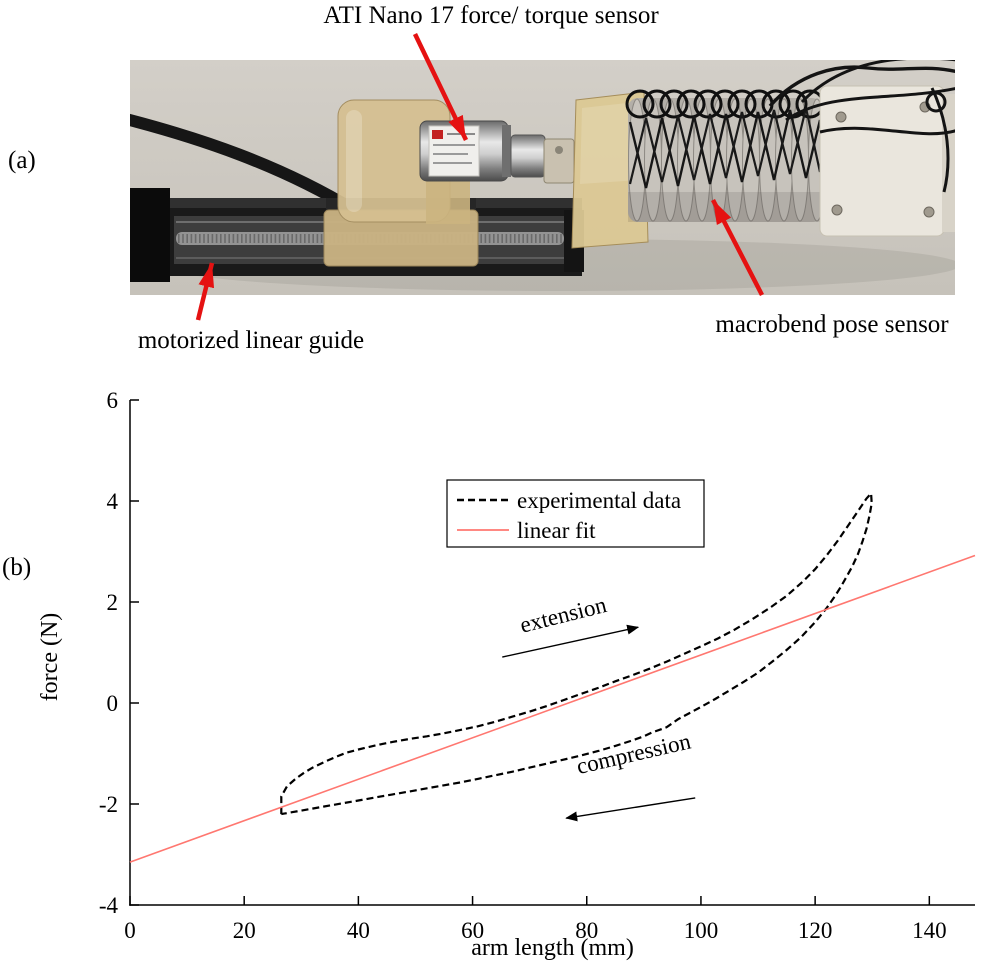  Describe the element at coordinates (575, 513) in the screenshot. I see `legend-box` at that location.